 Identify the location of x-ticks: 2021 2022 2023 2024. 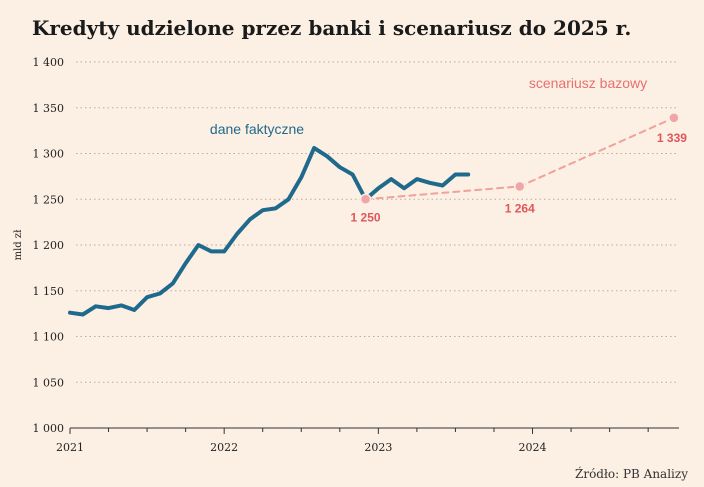
(352, 441).